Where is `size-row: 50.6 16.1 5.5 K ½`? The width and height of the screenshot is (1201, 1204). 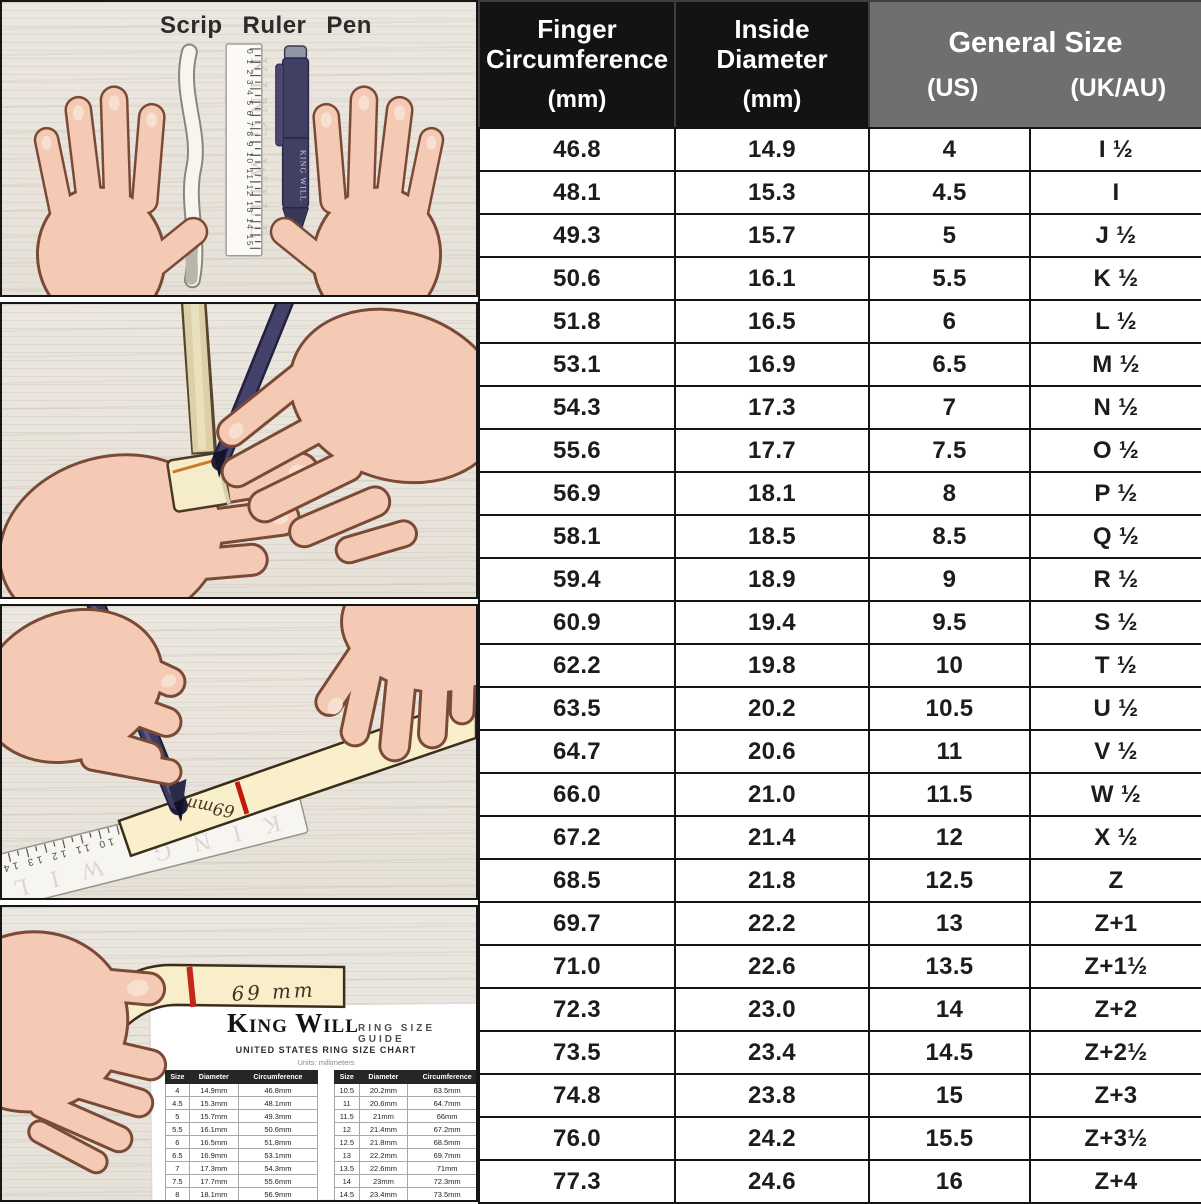
size-row: 50.6 16.1 5.5 K ½ is located at coordinates (840, 278).